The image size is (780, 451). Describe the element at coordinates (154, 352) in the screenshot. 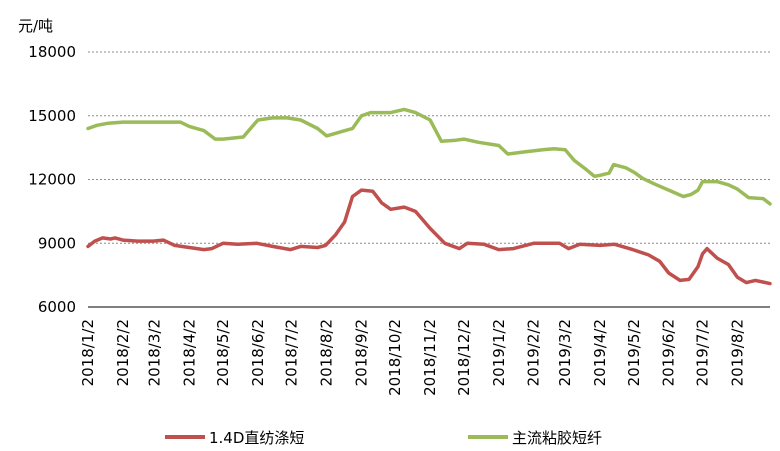

I see `x-tick-label: 2018/3/2` at that location.